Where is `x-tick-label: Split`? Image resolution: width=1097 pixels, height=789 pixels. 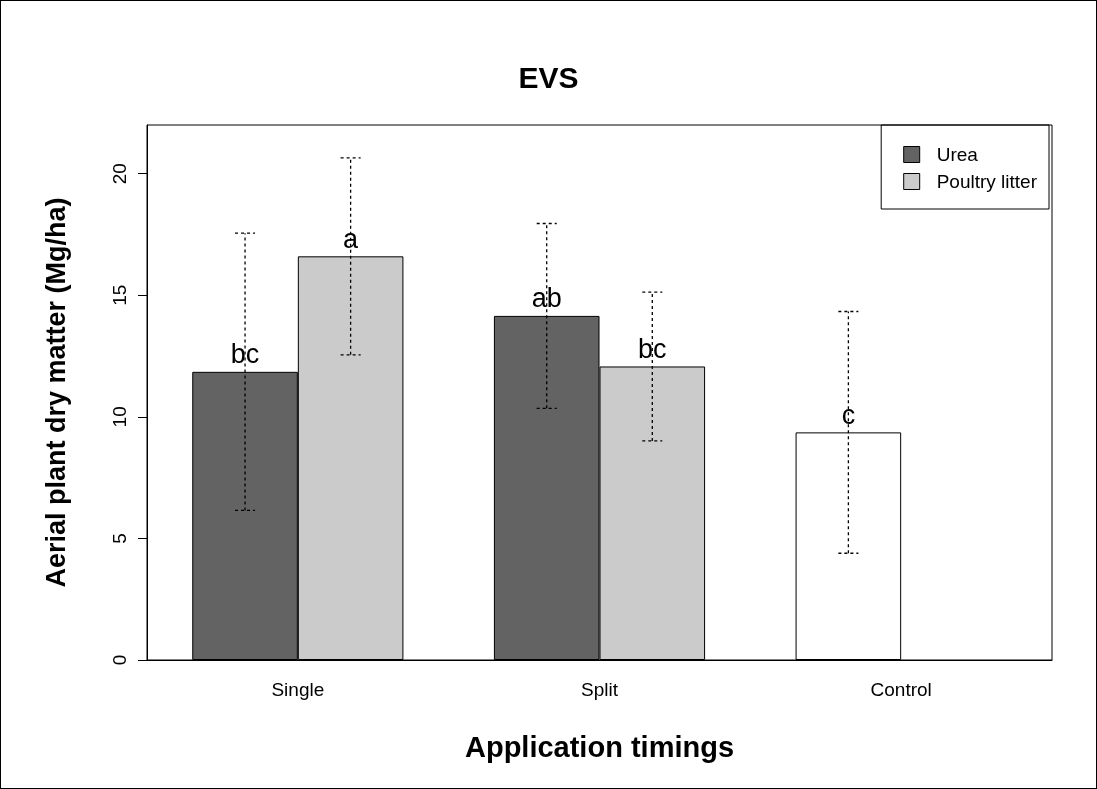 x-tick-label: Split is located at coordinates (600, 689).